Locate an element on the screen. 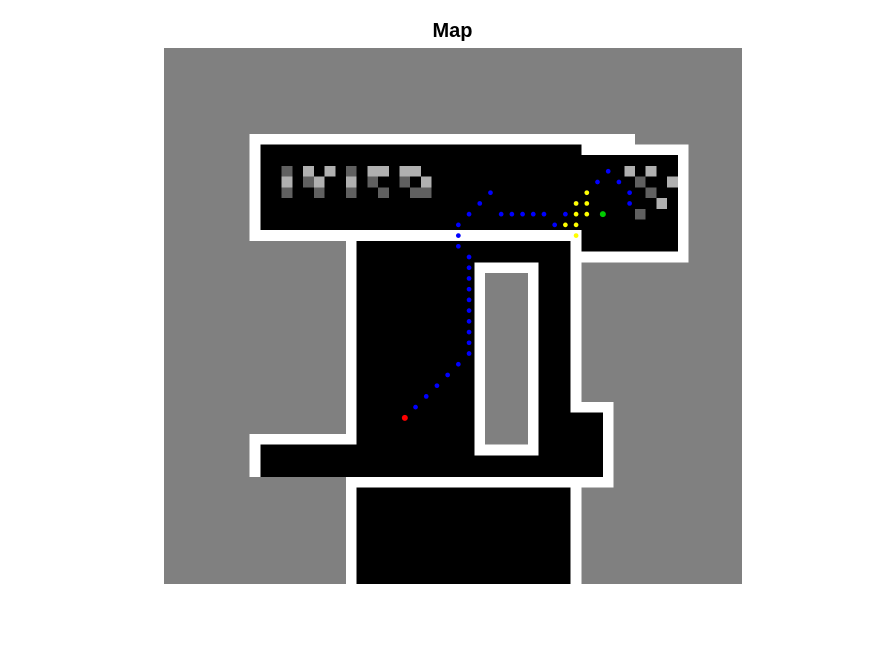 The image size is (875, 656). figure-title: Map is located at coordinates (437, 31).